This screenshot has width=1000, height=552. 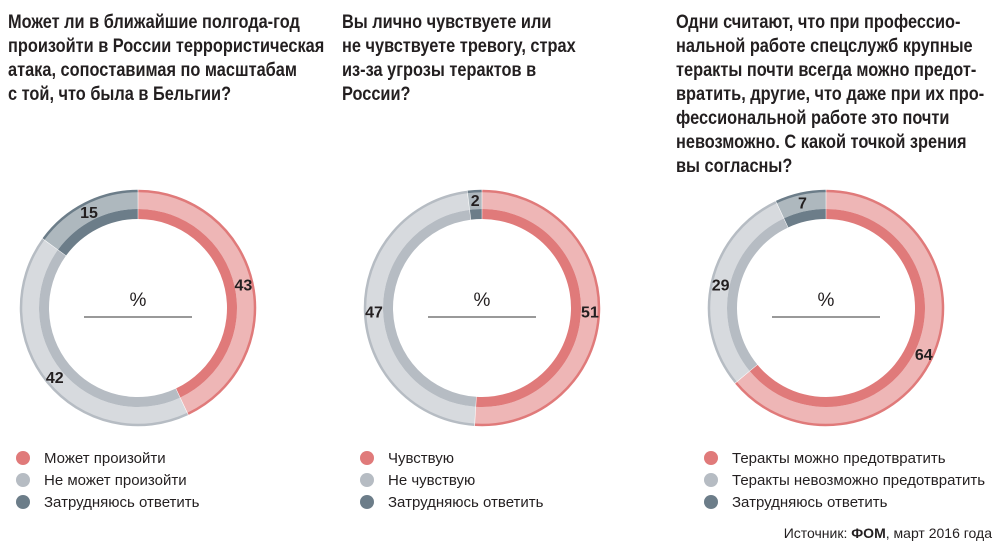 I want to click on source-note: Источник: ФОМ, март 2016 года, so click(x=888, y=533).